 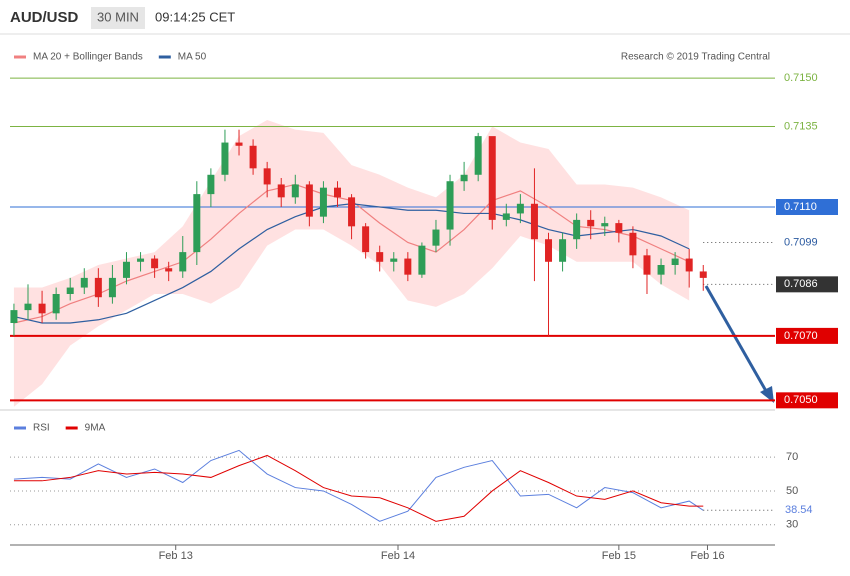 What do you see at coordinates (44, 17) in the screenshot?
I see `symbol: AUD/USD` at bounding box center [44, 17].